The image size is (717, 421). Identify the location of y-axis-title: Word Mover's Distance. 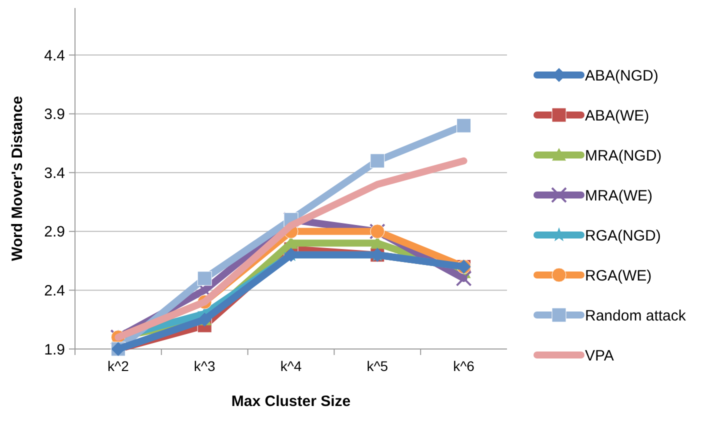
(17, 178).